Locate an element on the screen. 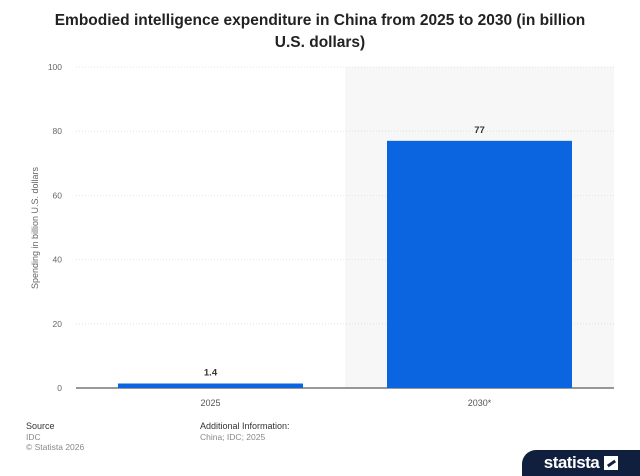 The image size is (640, 476). source-block: Source IDC © Statista 2026 is located at coordinates (55, 437).